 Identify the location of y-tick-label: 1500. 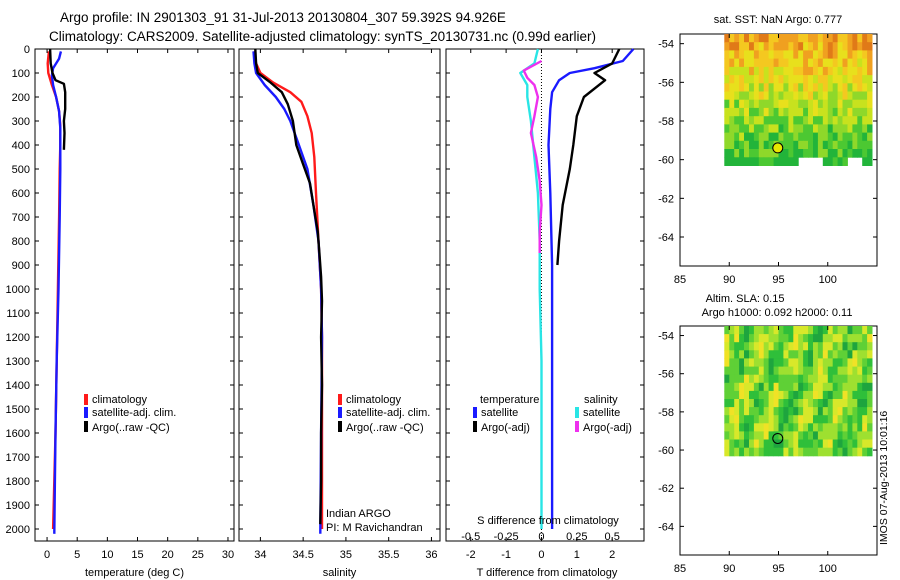
(18, 410).